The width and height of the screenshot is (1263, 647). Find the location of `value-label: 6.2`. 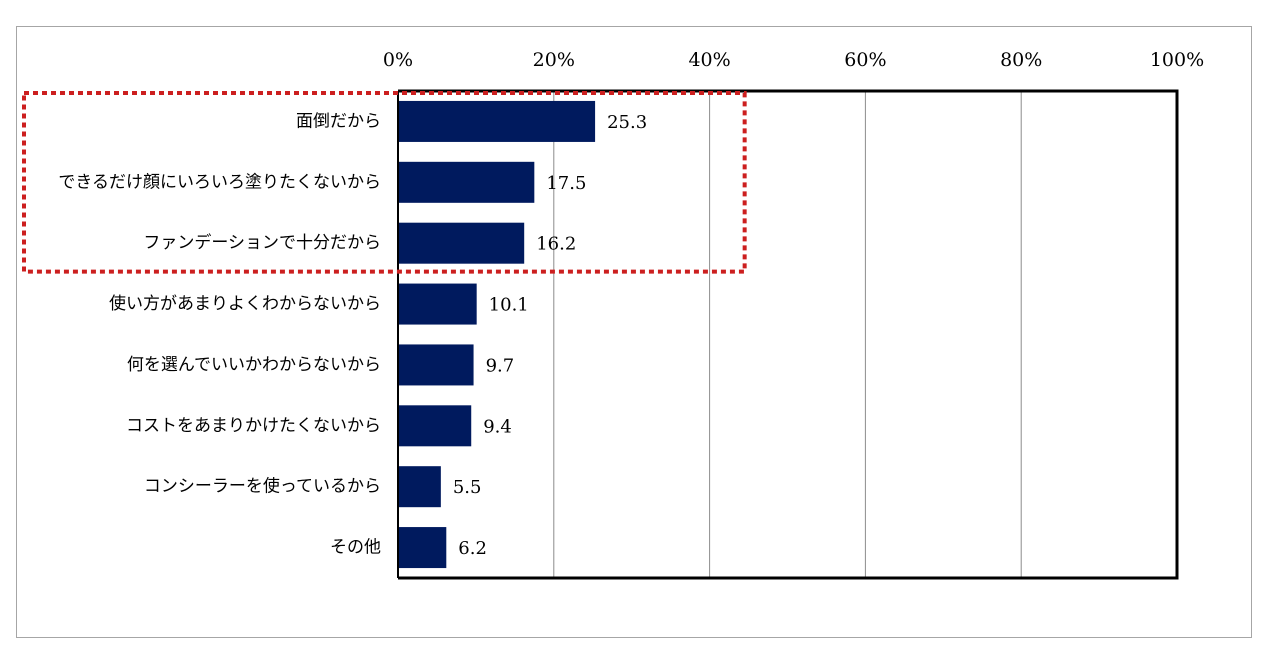

value-label: 6.2 is located at coordinates (472, 548).